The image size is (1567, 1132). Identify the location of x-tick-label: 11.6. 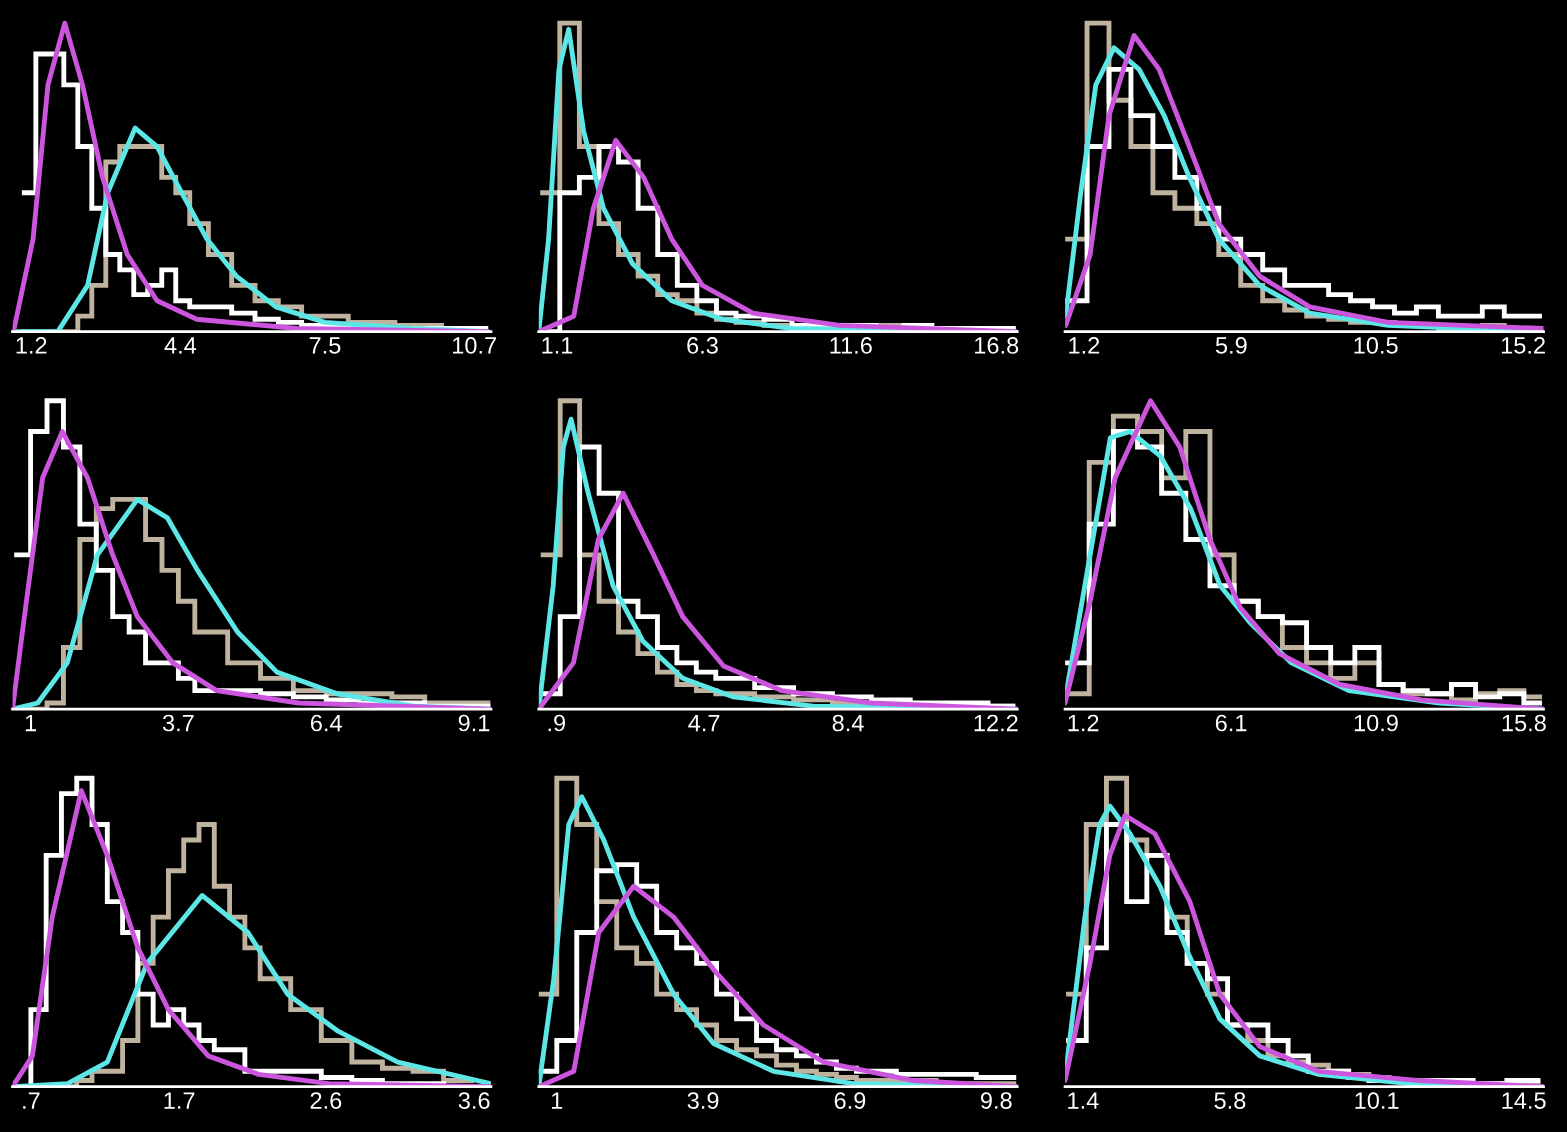
(851, 345).